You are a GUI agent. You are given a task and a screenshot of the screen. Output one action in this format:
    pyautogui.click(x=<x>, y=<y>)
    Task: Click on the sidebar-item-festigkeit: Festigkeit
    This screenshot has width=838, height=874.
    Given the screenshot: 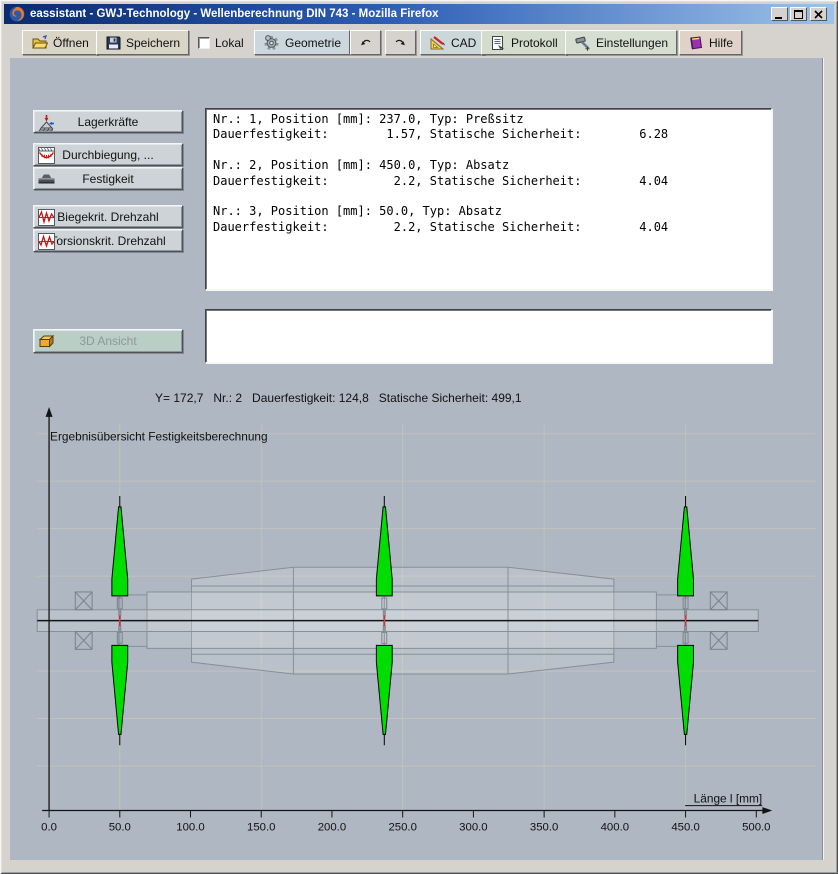 What is the action you would take?
    pyautogui.click(x=108, y=178)
    